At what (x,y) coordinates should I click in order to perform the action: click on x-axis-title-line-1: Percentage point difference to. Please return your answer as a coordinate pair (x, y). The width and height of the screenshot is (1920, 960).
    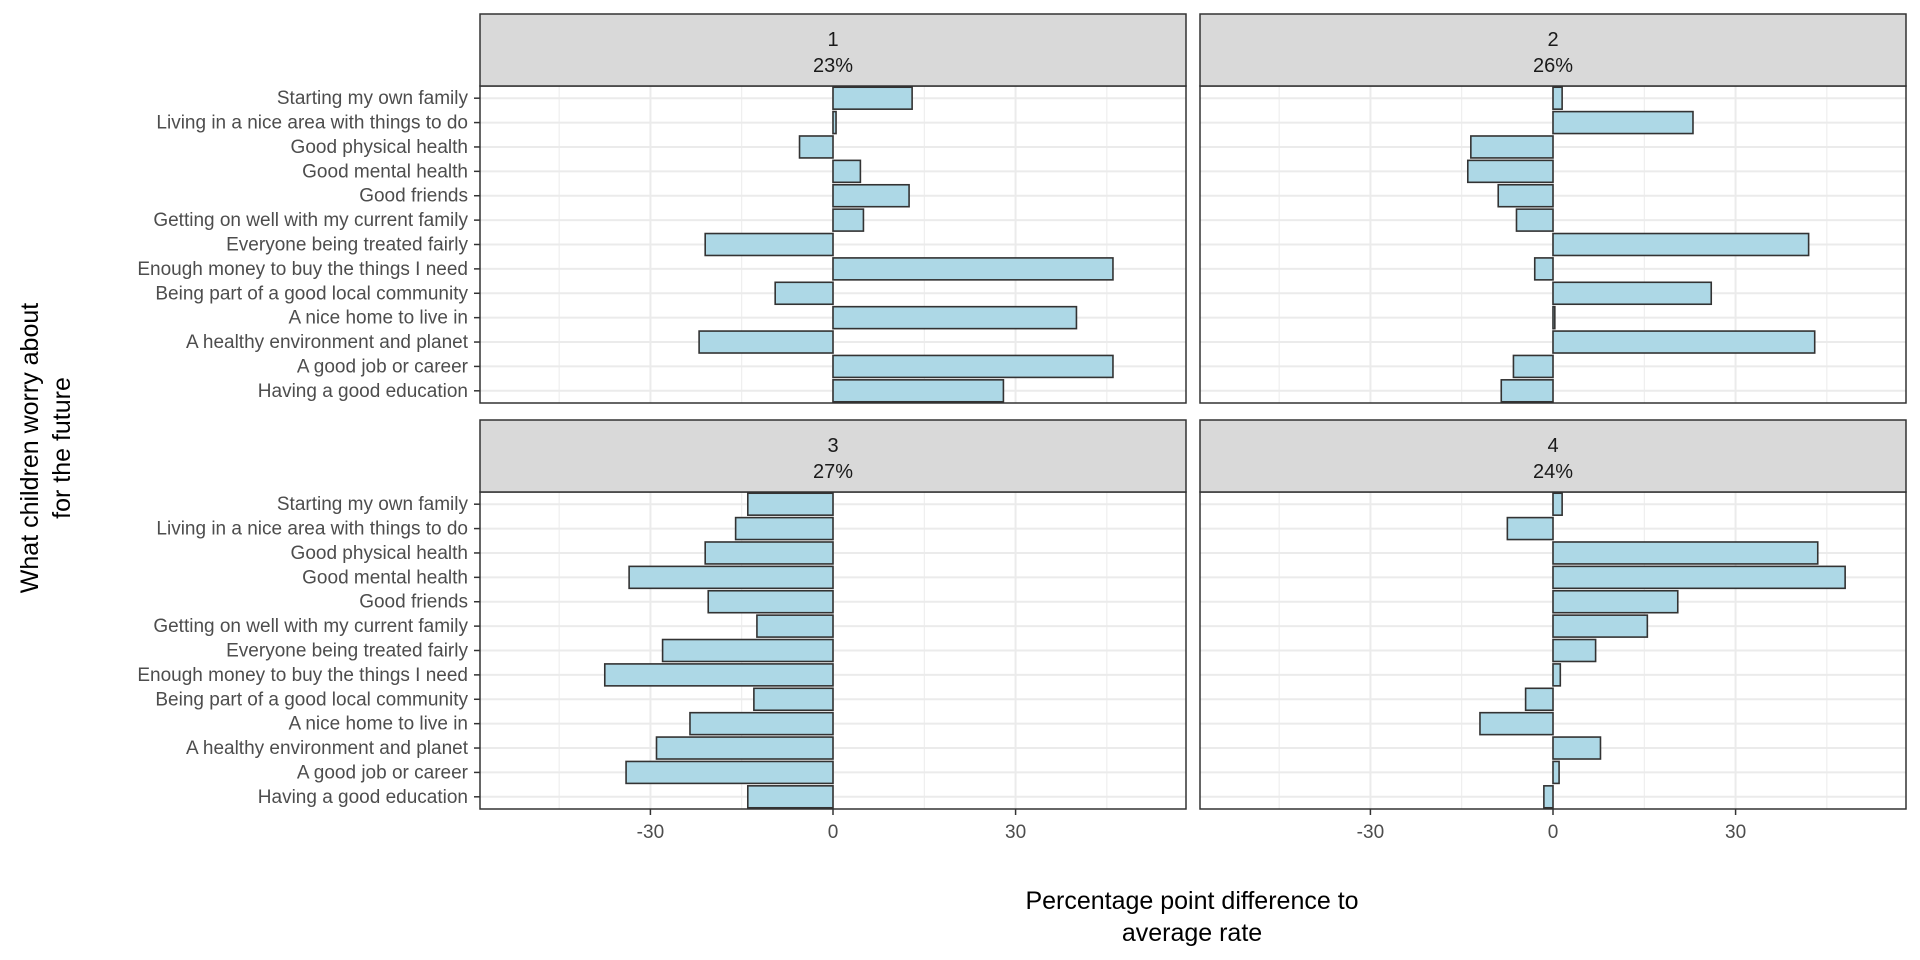
    Looking at the image, I should click on (1191, 901).